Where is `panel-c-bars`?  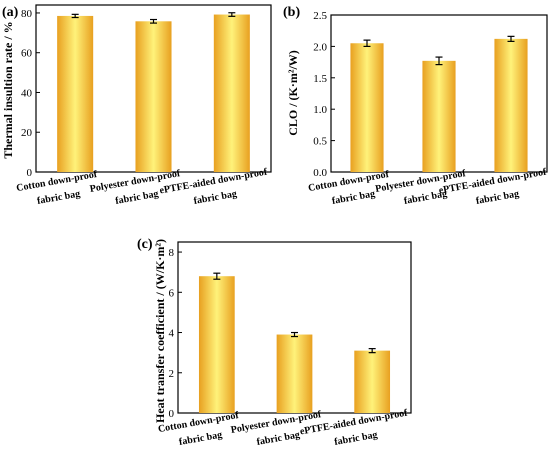
panel-c-bars is located at coordinates (294, 342).